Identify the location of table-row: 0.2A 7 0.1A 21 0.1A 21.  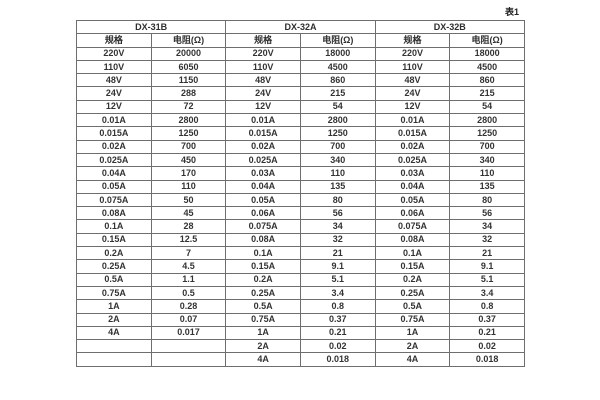
(300, 253).